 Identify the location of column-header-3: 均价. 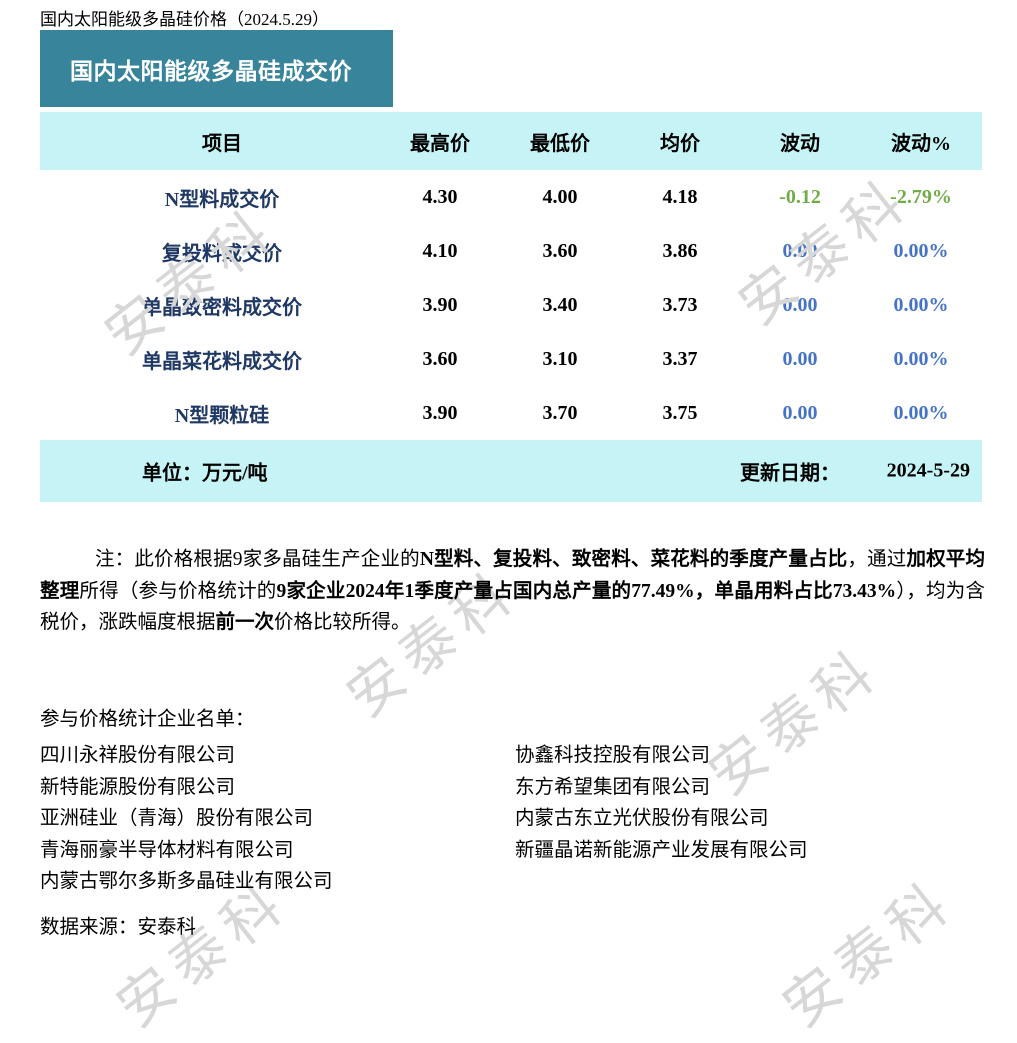
(680, 143).